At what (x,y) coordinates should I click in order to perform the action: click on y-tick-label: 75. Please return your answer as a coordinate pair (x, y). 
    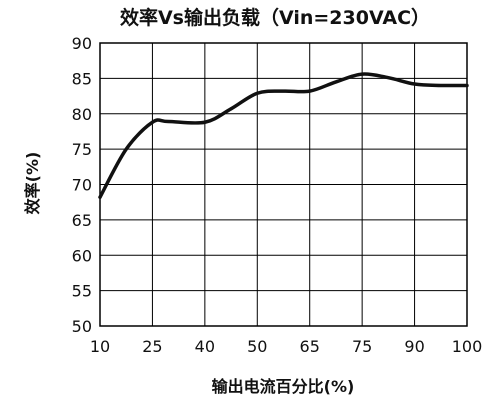
    Looking at the image, I should click on (82, 149).